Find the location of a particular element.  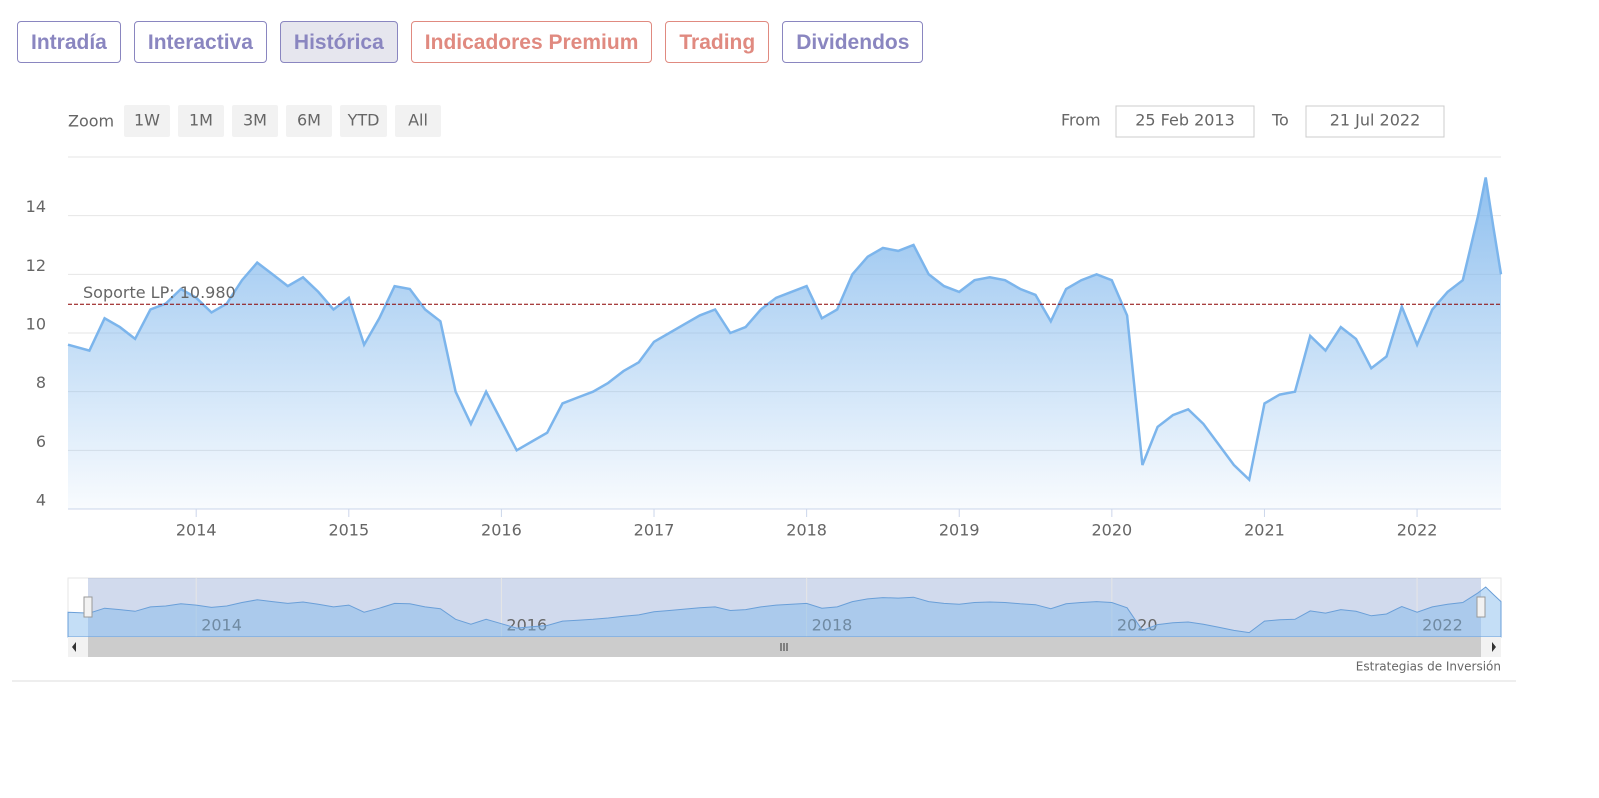

x-tick-label: 2019 is located at coordinates (959, 530).